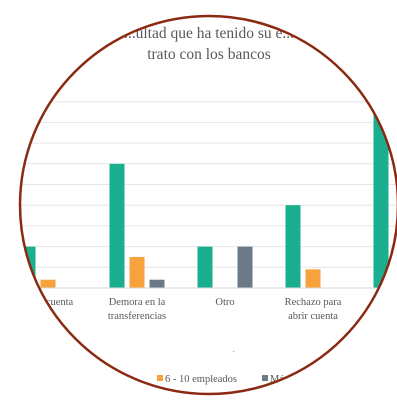 The width and height of the screenshot is (397, 409). What do you see at coordinates (209, 54) in the screenshot?
I see `chart-title-line: trato con los bancos` at bounding box center [209, 54].